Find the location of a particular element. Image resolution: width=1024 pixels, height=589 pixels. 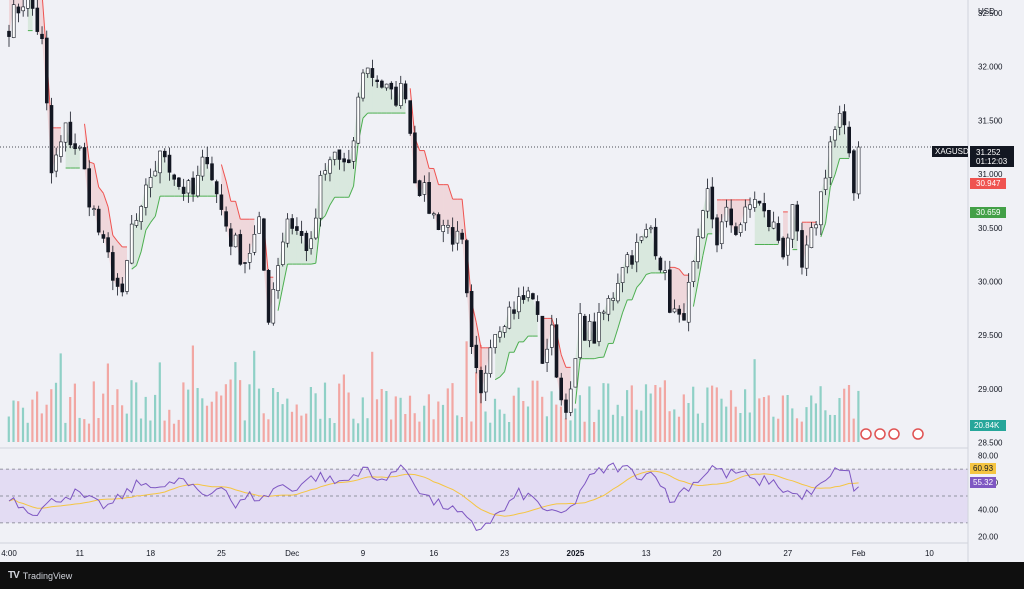

time-tick-label: Dec is located at coordinates (292, 553).